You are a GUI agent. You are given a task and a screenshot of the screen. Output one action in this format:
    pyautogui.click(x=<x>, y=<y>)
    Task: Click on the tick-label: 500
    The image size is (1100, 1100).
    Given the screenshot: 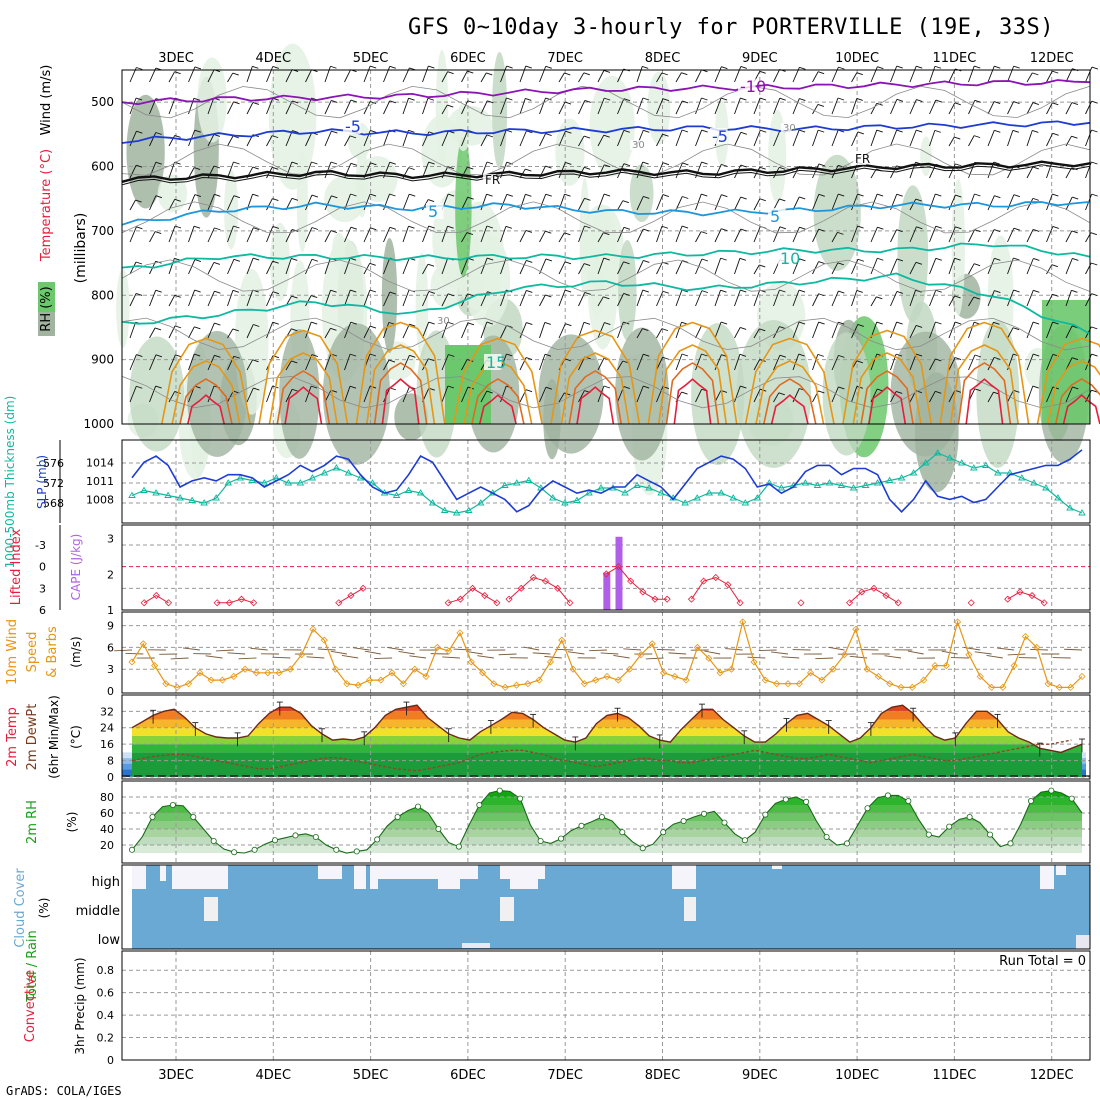 What is the action you would take?
    pyautogui.click(x=102, y=102)
    